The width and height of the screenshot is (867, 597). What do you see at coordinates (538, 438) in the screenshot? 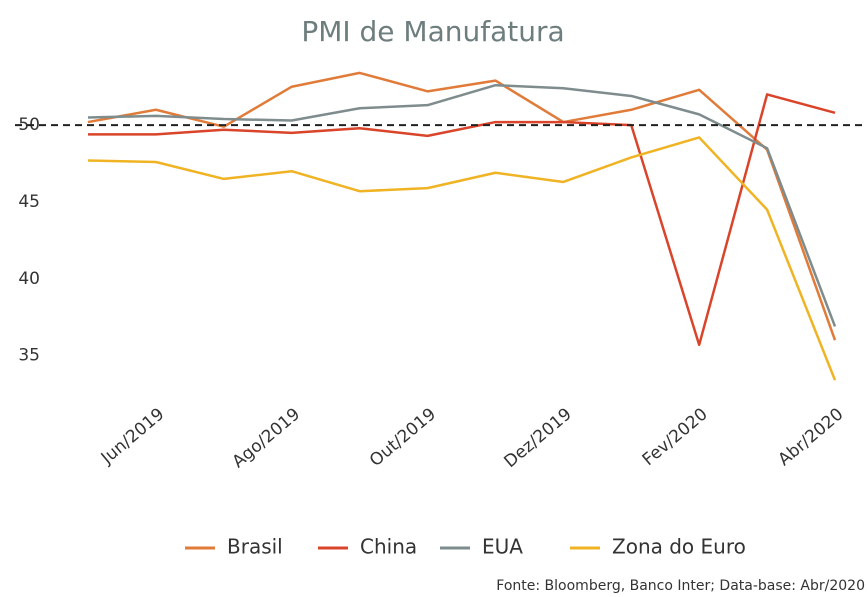
I see `x-tick-label: Dez/2019` at bounding box center [538, 438].